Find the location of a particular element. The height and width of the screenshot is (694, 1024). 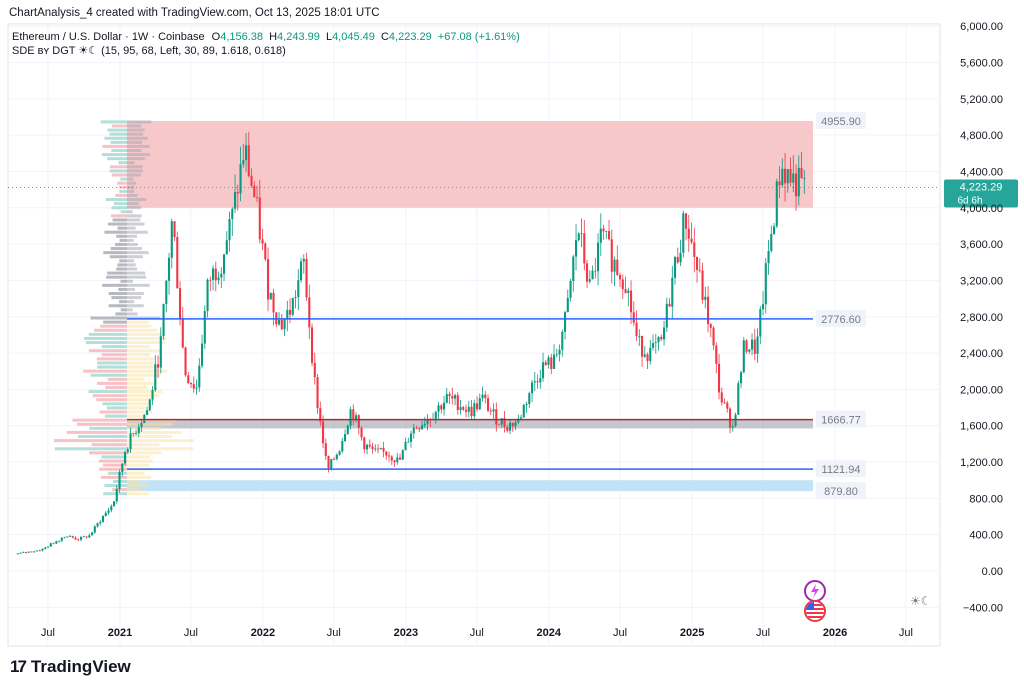

level-879.80-tag is located at coordinates (841, 491).